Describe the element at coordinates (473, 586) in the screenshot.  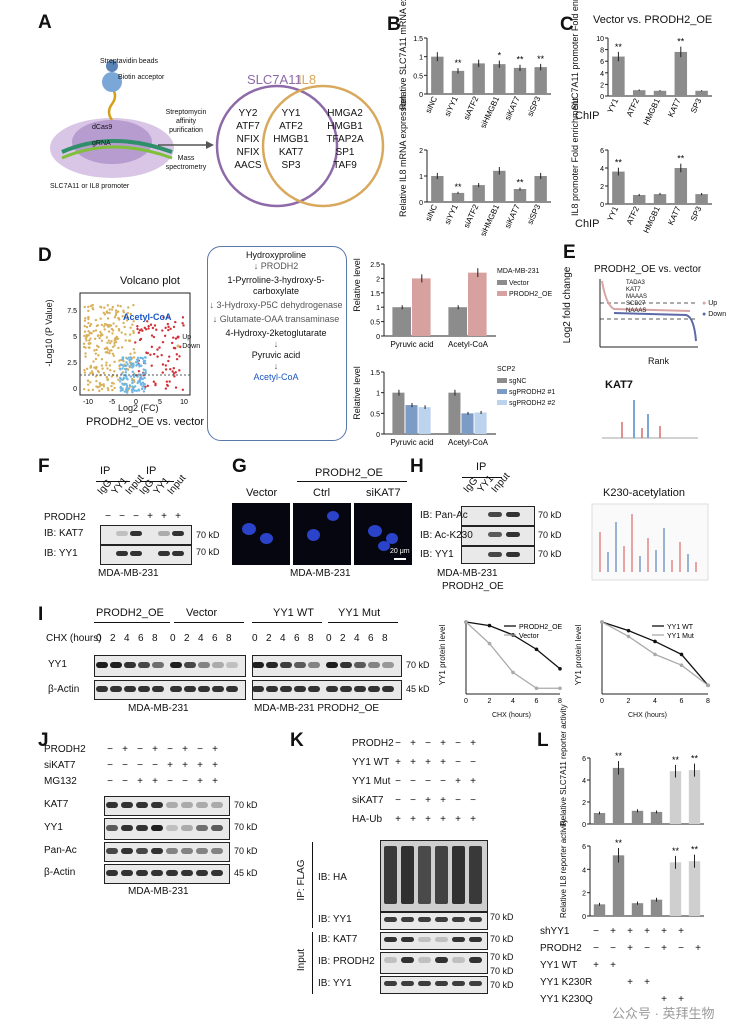
I see `h-caption-2: PRODH2_OE` at that location.